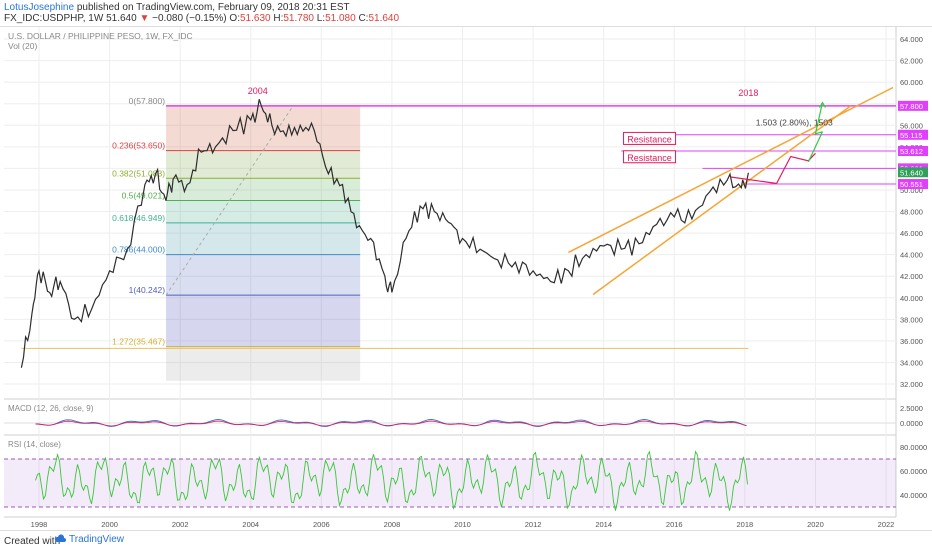  Describe the element at coordinates (911, 82) in the screenshot. I see `price-tick-label: 60.000` at that location.